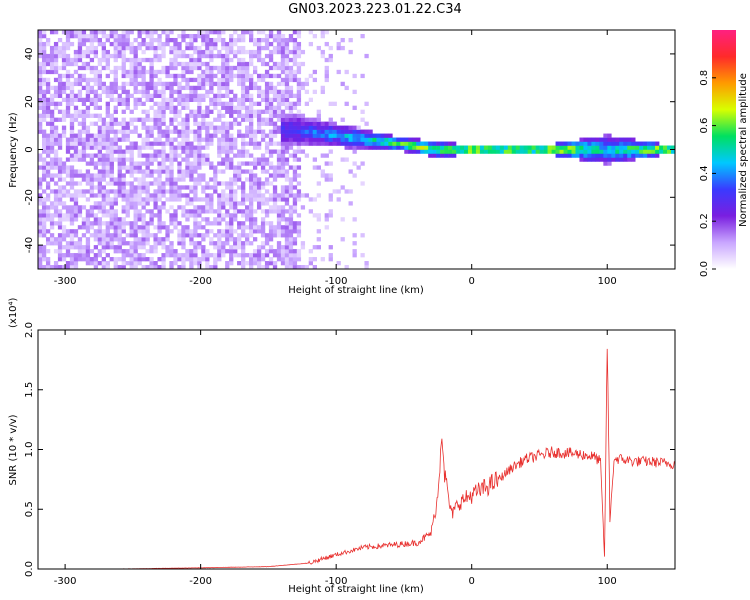 The width and height of the screenshot is (750, 600). What do you see at coordinates (219, 80) in the screenshot?
I see `spectrogram-cell-1917` at bounding box center [219, 80].